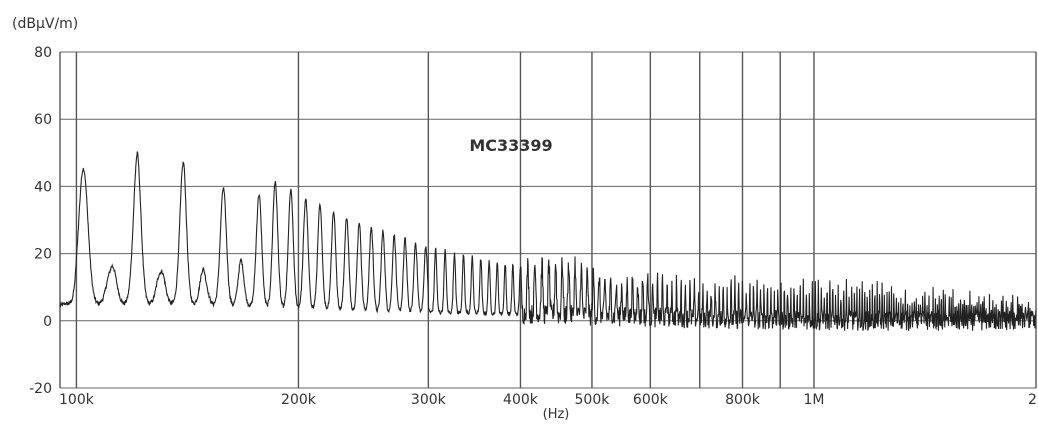 This screenshot has width=1038, height=429. I want to click on x-tick-label: 600k, so click(651, 400).